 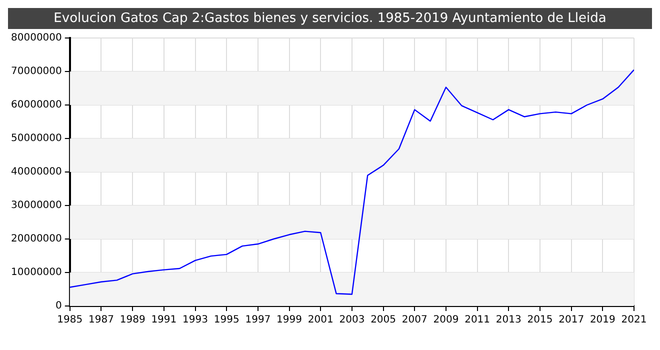 What do you see at coordinates (36, 72) in the screenshot?
I see `y-tick-label: 70000000` at bounding box center [36, 72].